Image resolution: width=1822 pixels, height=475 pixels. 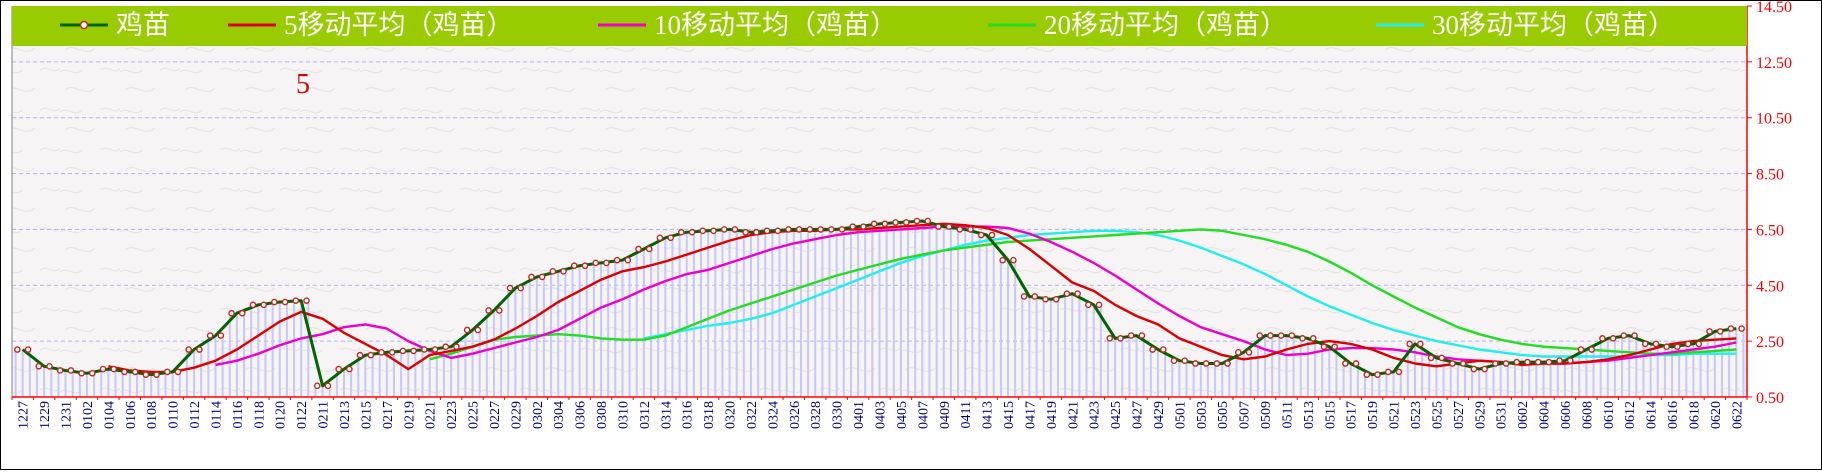 What do you see at coordinates (1695, 415) in the screenshot?
I see `x-tick-label: 0618` at bounding box center [1695, 415].